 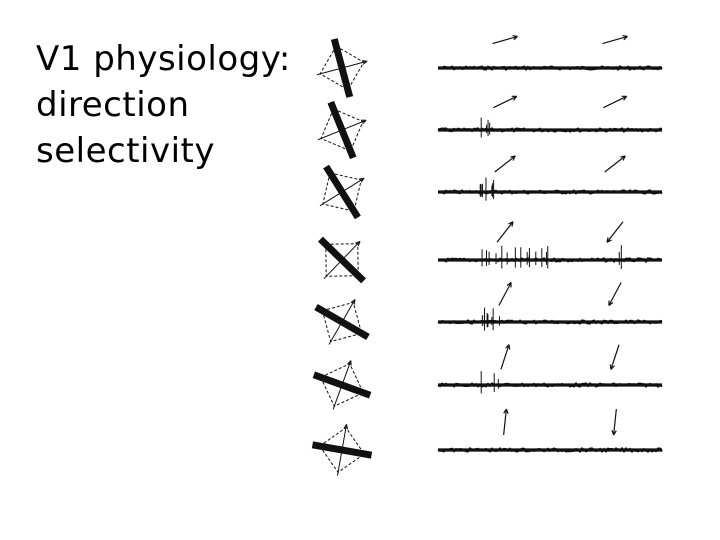 What do you see at coordinates (125, 151) in the screenshot?
I see `title-line-3: selectivity` at bounding box center [125, 151].